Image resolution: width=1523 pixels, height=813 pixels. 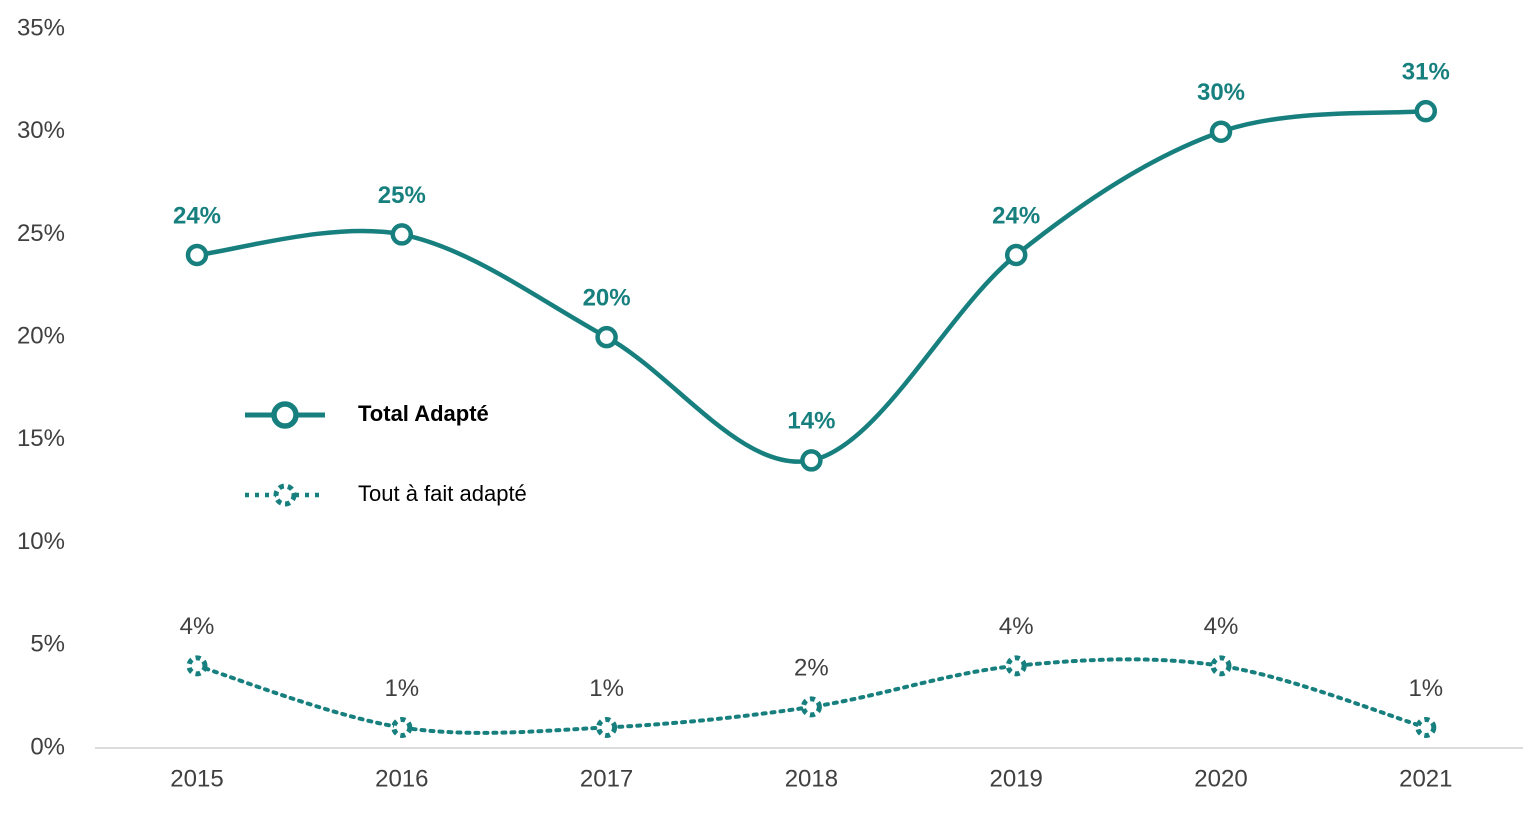 I want to click on data-label: 25%, so click(x=402, y=195).